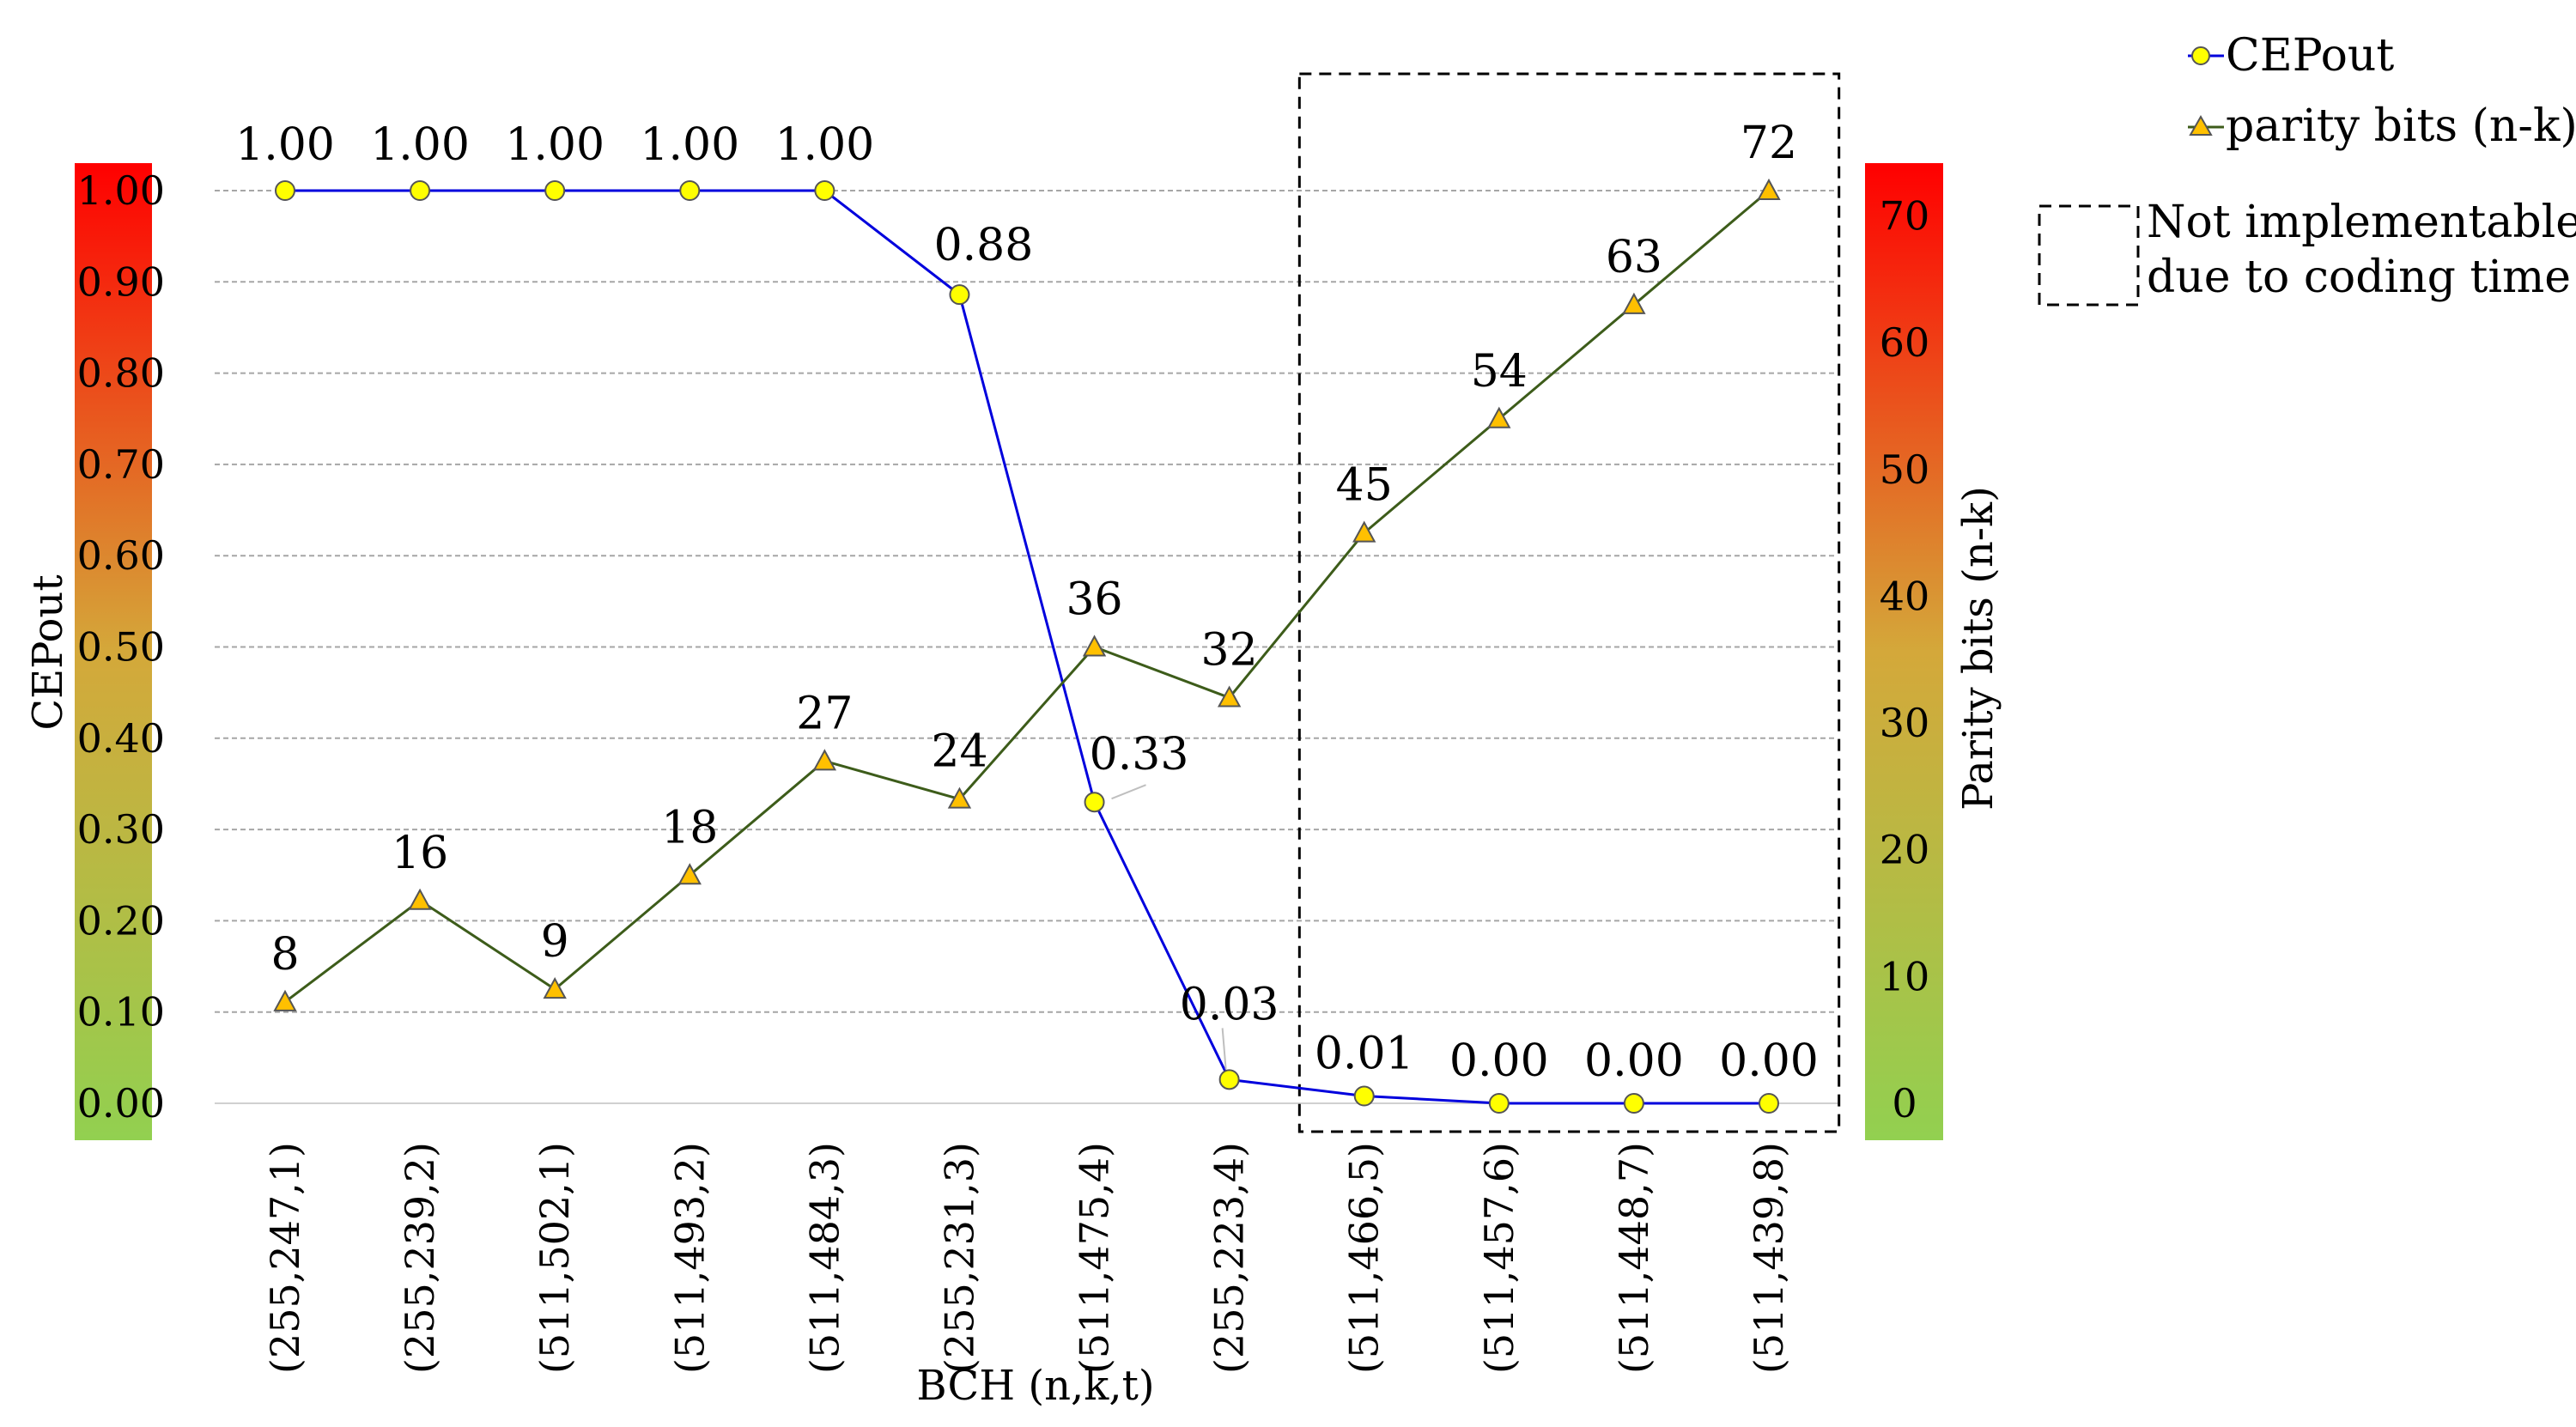  I want to click on legend-cepout-label: CEPout, so click(2310, 56).